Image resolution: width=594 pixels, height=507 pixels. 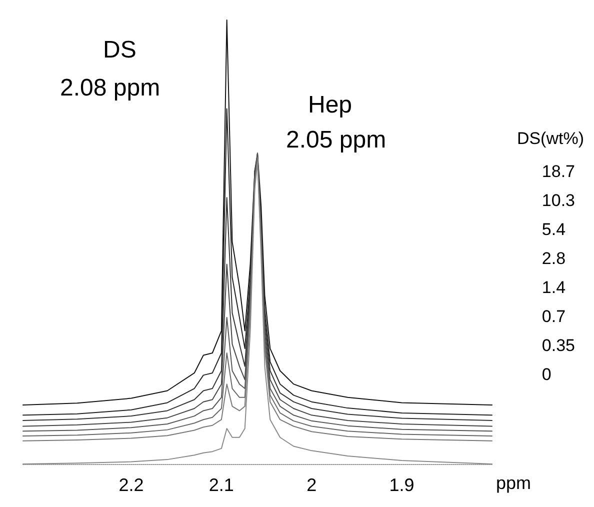 I want to click on text: 0, so click(x=547, y=374).